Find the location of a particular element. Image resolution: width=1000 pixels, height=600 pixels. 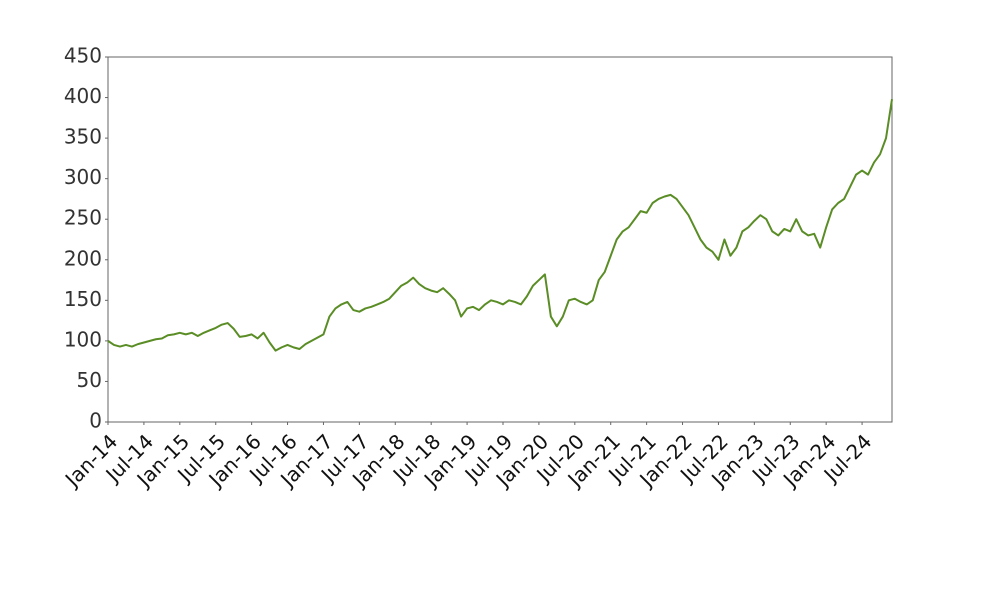

y-tick-label: 400 is located at coordinates (83, 96).